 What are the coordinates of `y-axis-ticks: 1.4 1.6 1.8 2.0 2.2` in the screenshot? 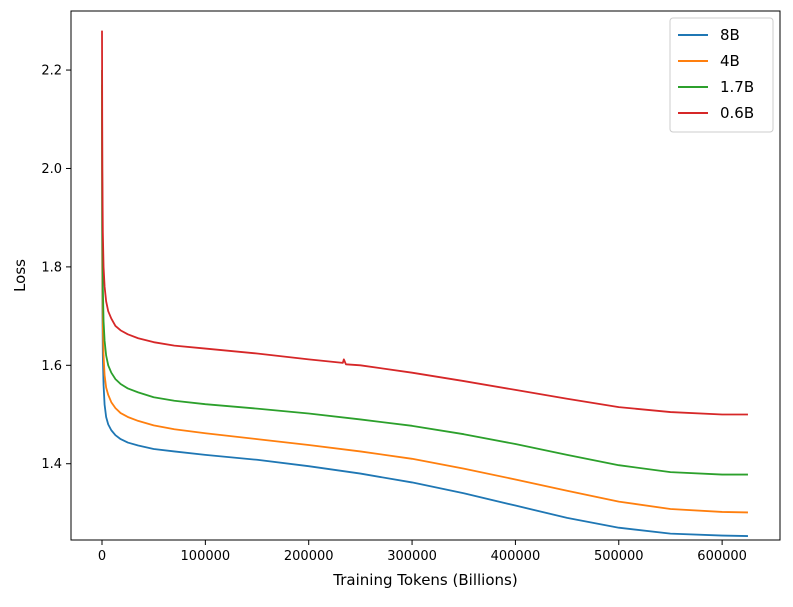 It's located at (56, 268).